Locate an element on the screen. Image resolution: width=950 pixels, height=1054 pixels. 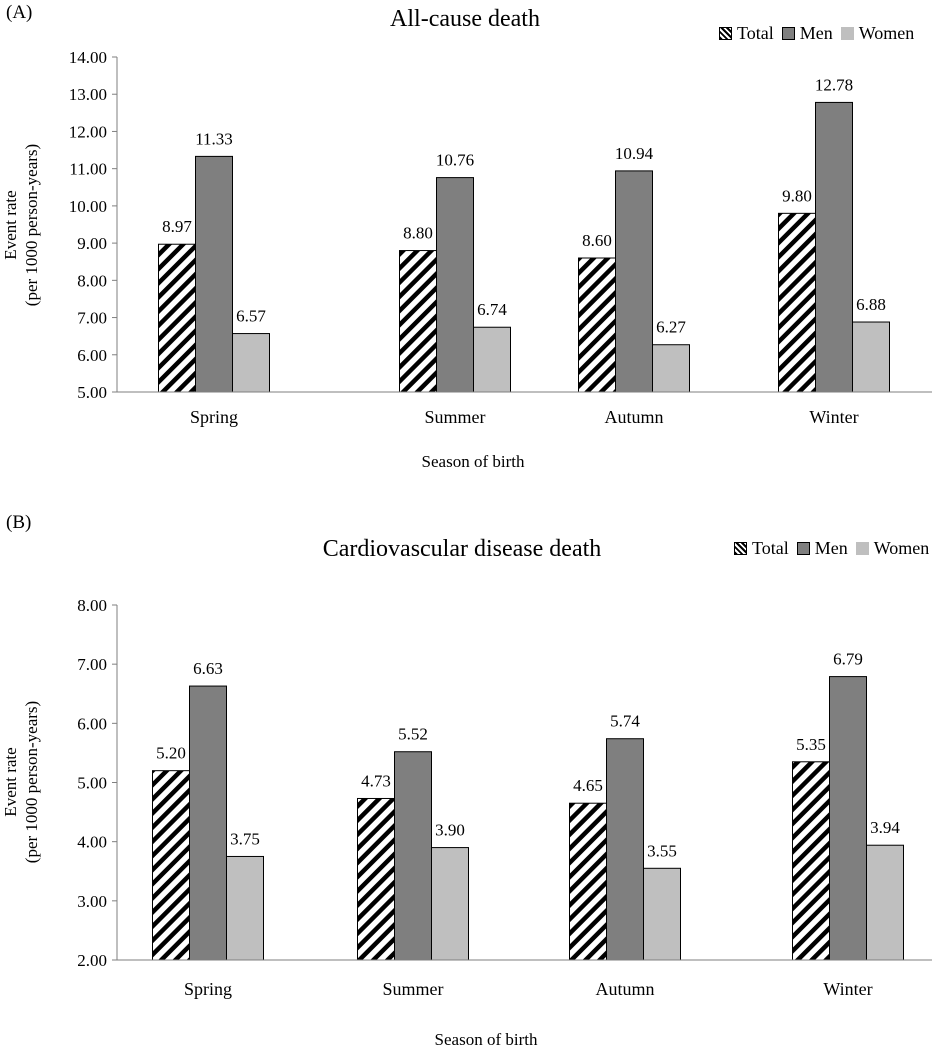
data-label-women-winter: 6.88 is located at coordinates (871, 304).